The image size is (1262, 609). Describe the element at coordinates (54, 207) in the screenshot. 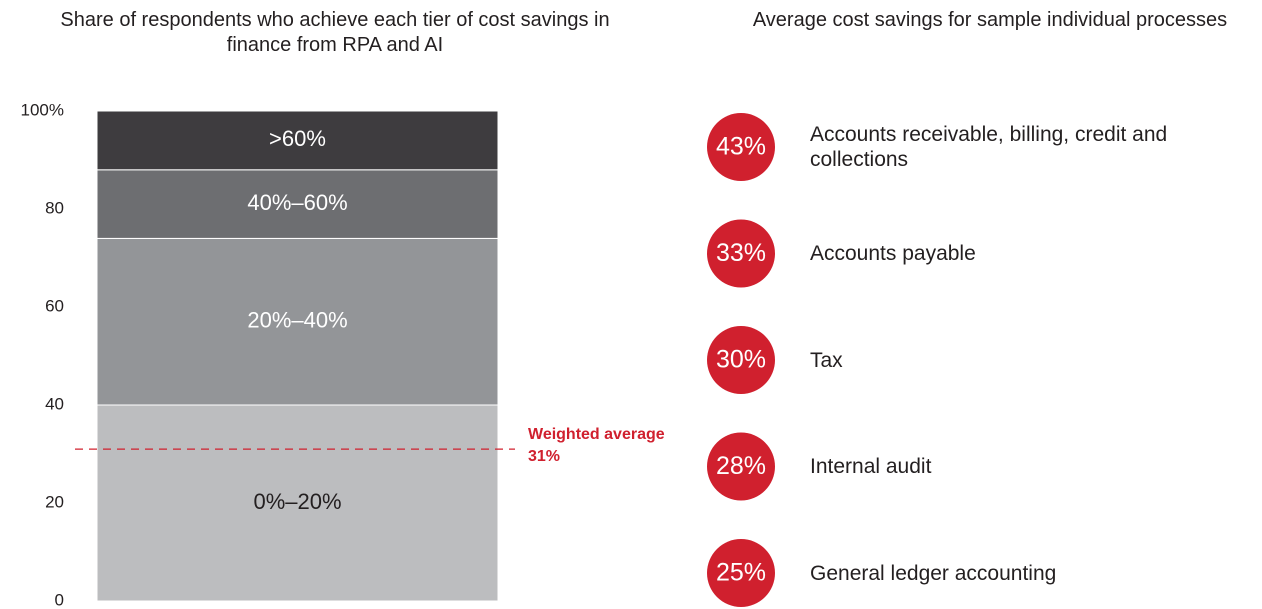

I see `y-tick-label: 80` at that location.